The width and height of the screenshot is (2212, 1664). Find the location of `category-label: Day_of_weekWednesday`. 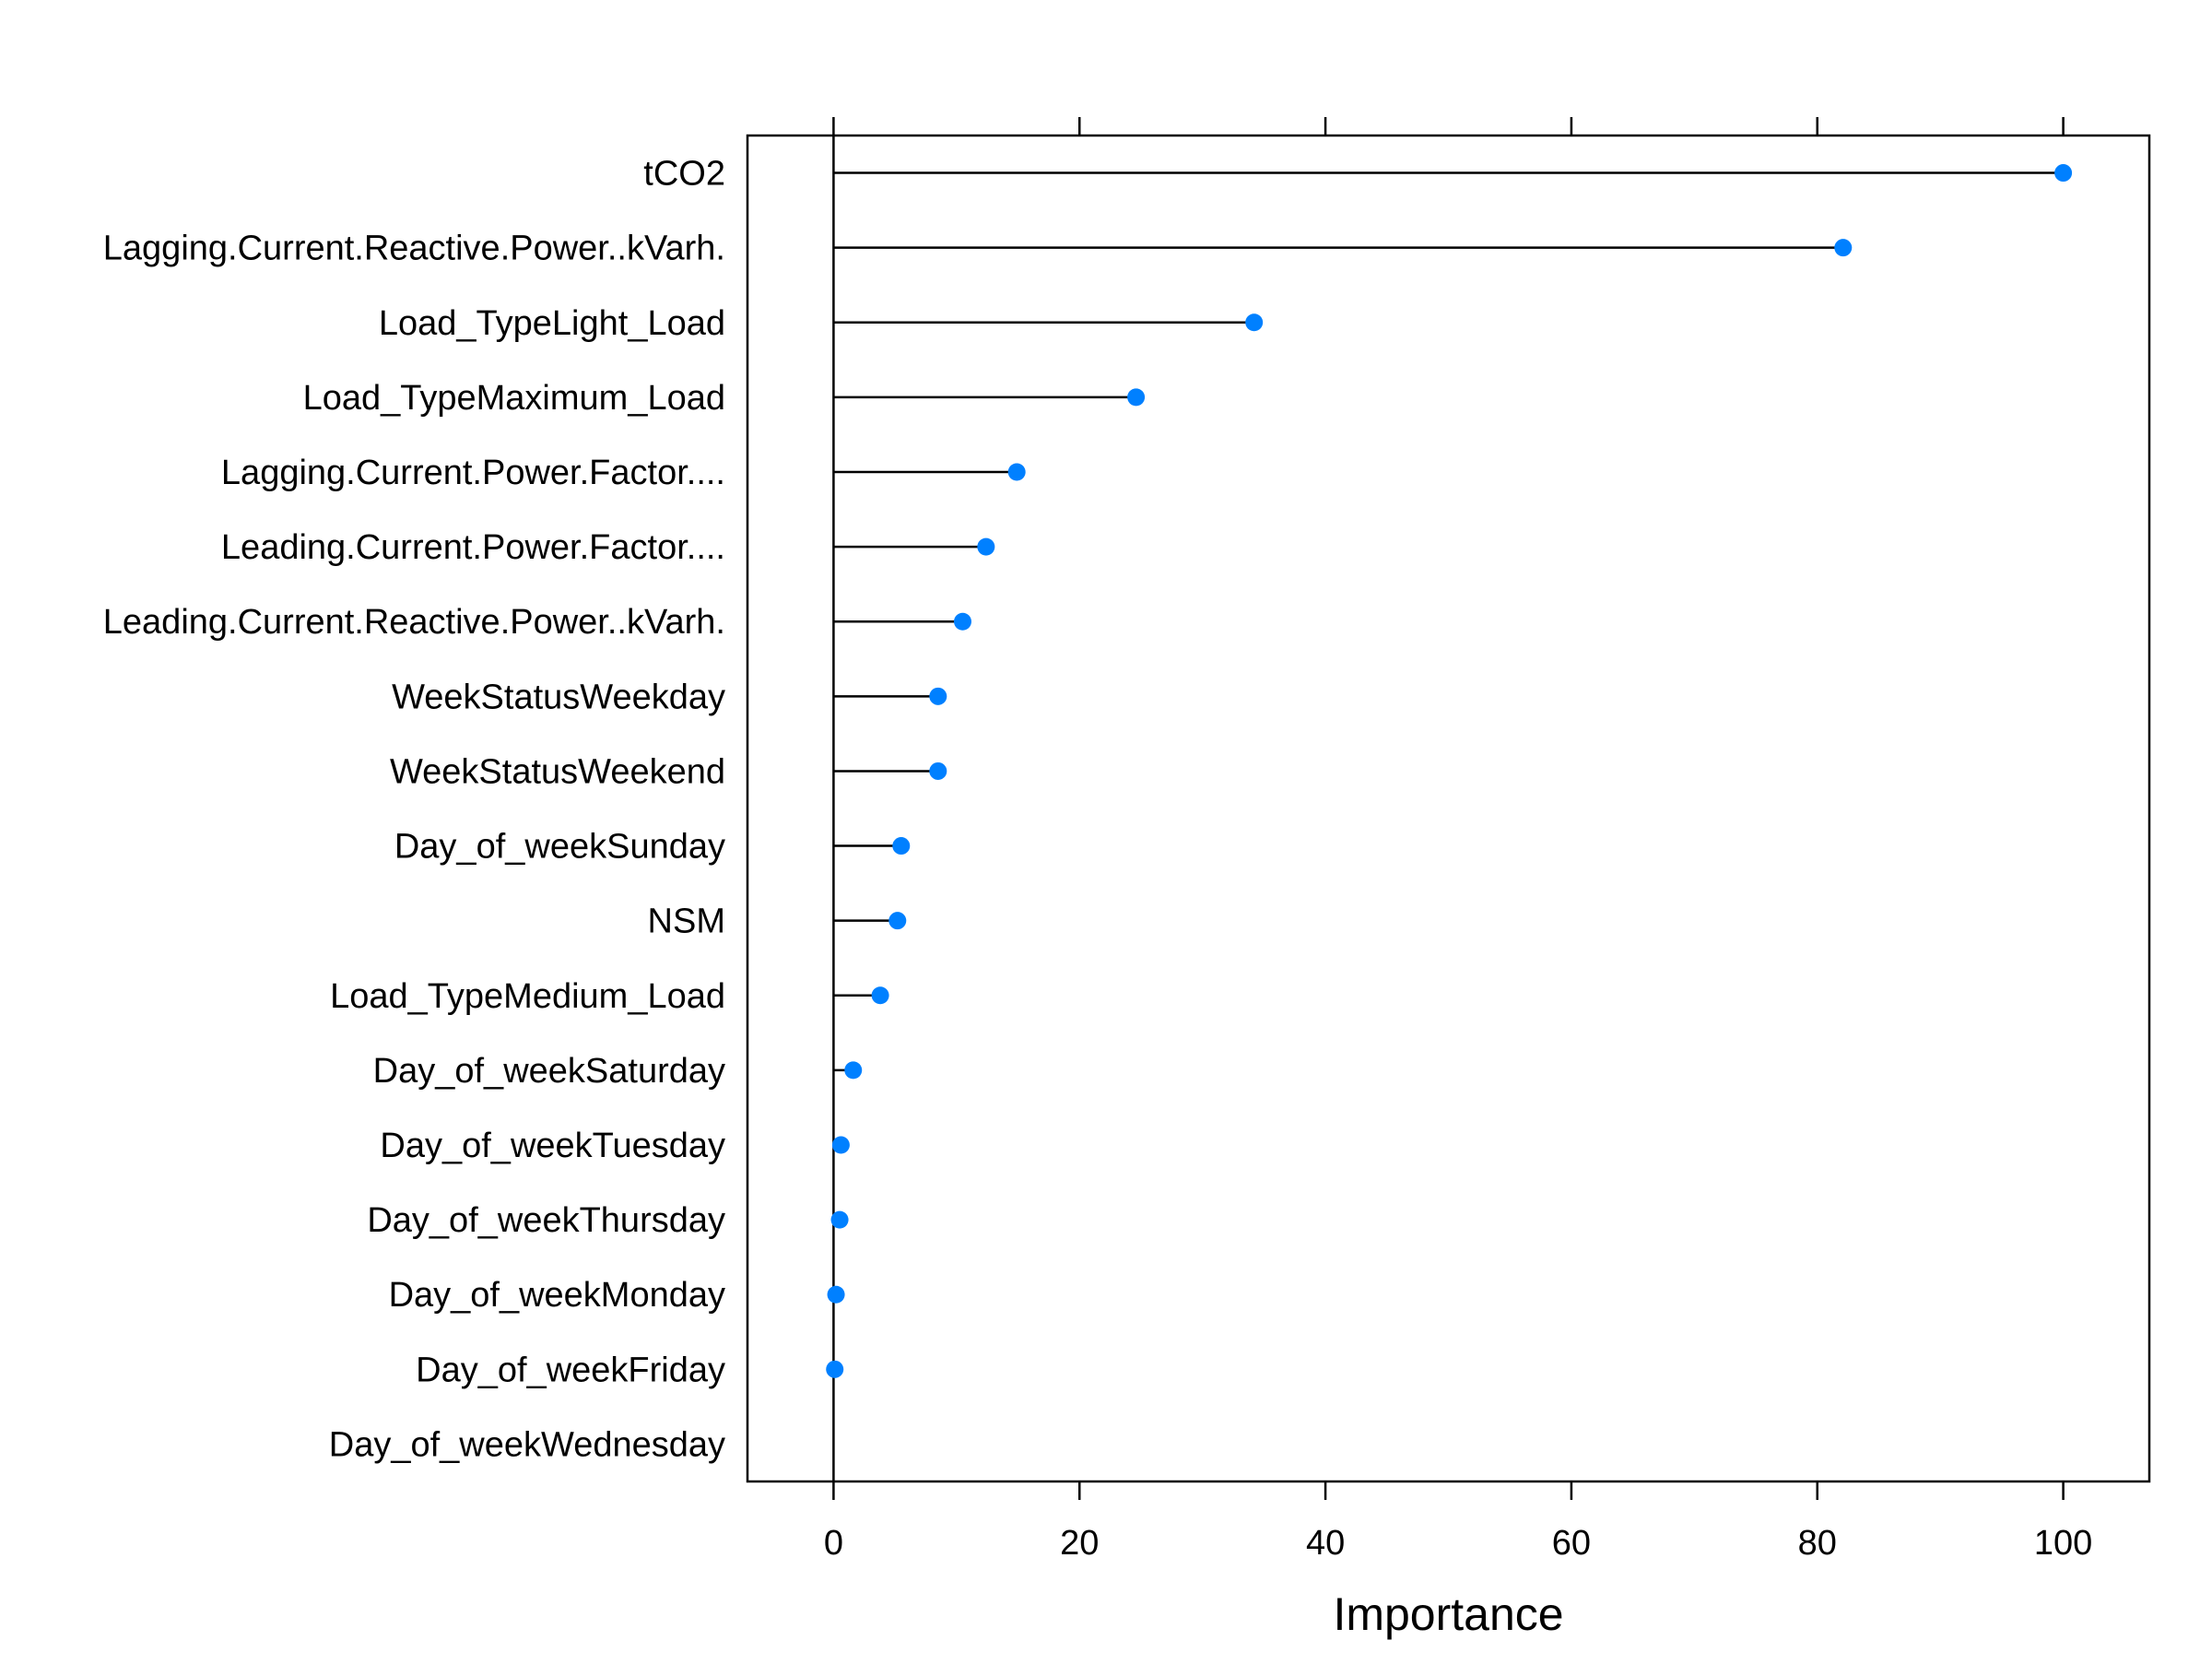

category-label: Day_of_weekWednesday is located at coordinates (527, 1444).